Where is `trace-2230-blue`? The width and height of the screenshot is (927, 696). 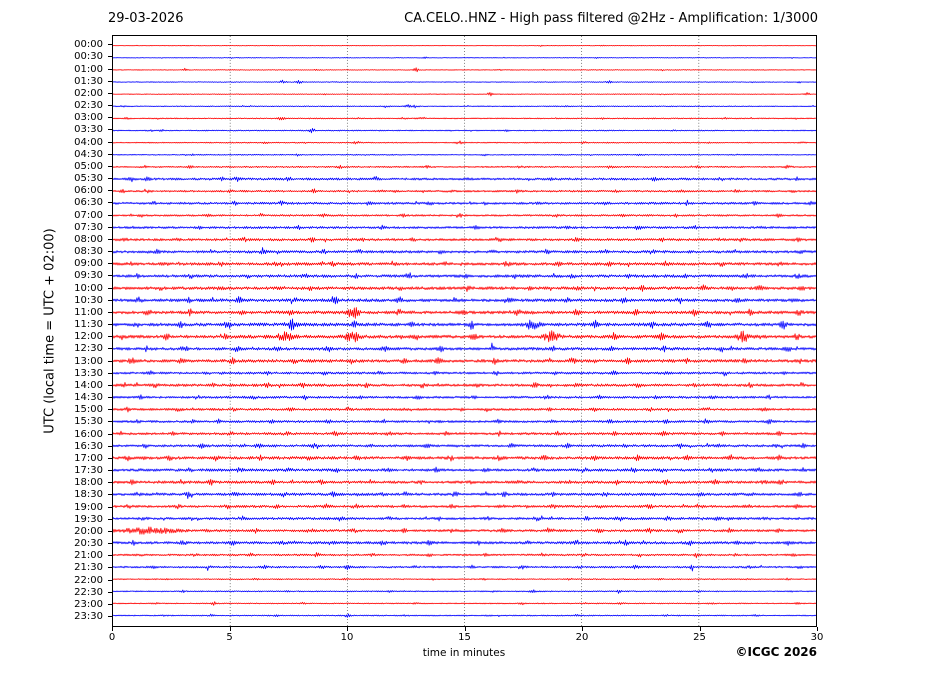
trace-2230-blue is located at coordinates (464, 591).